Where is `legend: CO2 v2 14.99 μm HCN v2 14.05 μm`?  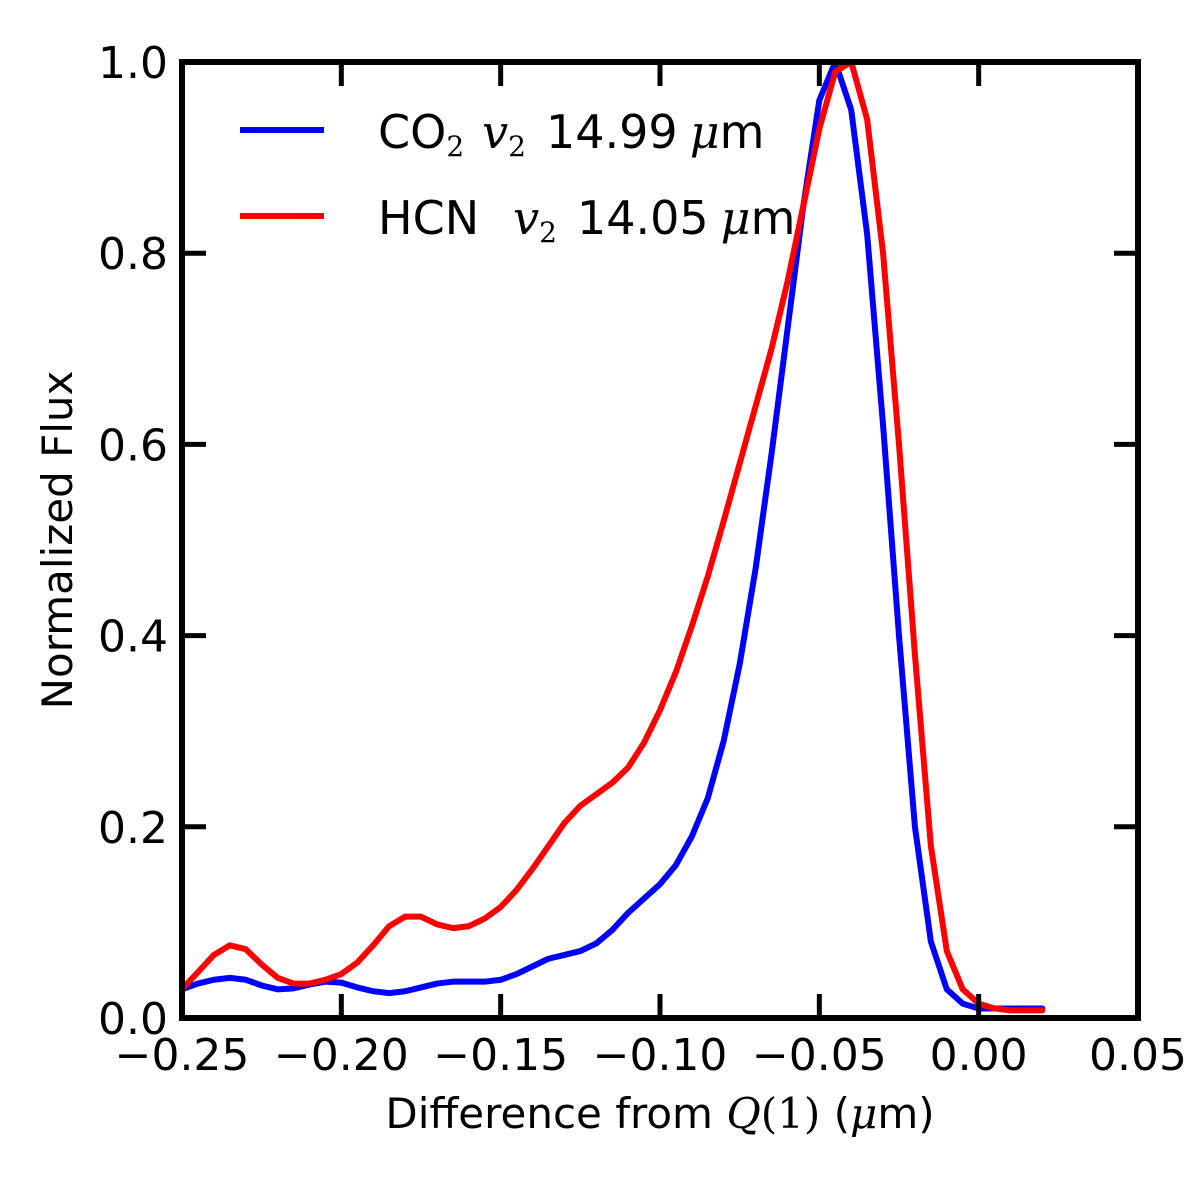 legend: CO2 v2 14.99 μm HCN v2 14.05 μm is located at coordinates (517, 177).